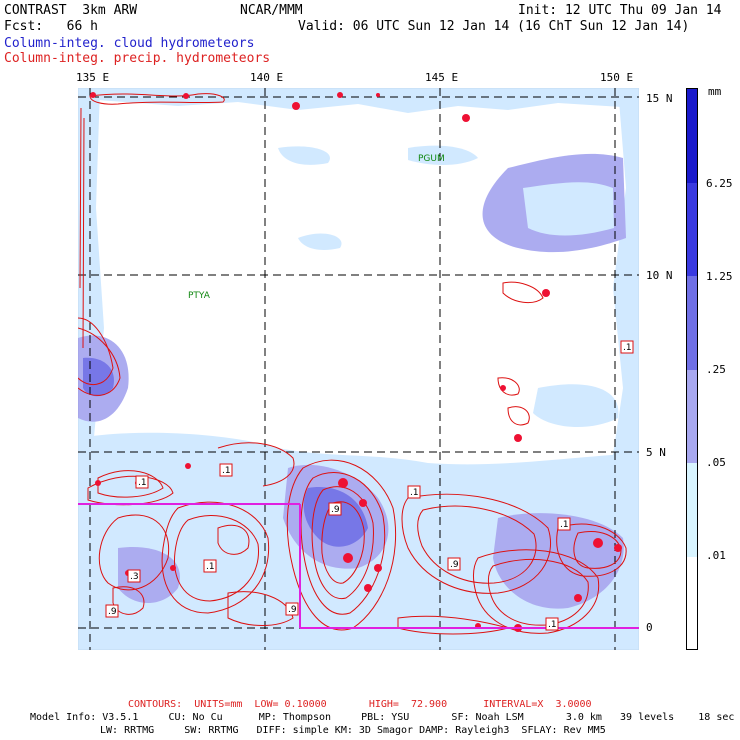 The height and width of the screenshot is (740, 740). Describe the element at coordinates (134, 577) in the screenshot. I see `contour-label: .3` at that location.